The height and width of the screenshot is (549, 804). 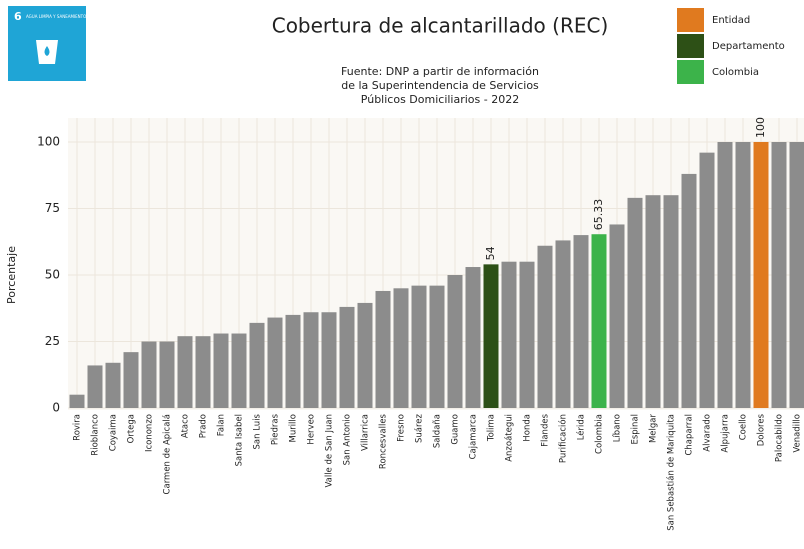 I want to click on x-tick-label: Rovira, so click(x=78, y=427).